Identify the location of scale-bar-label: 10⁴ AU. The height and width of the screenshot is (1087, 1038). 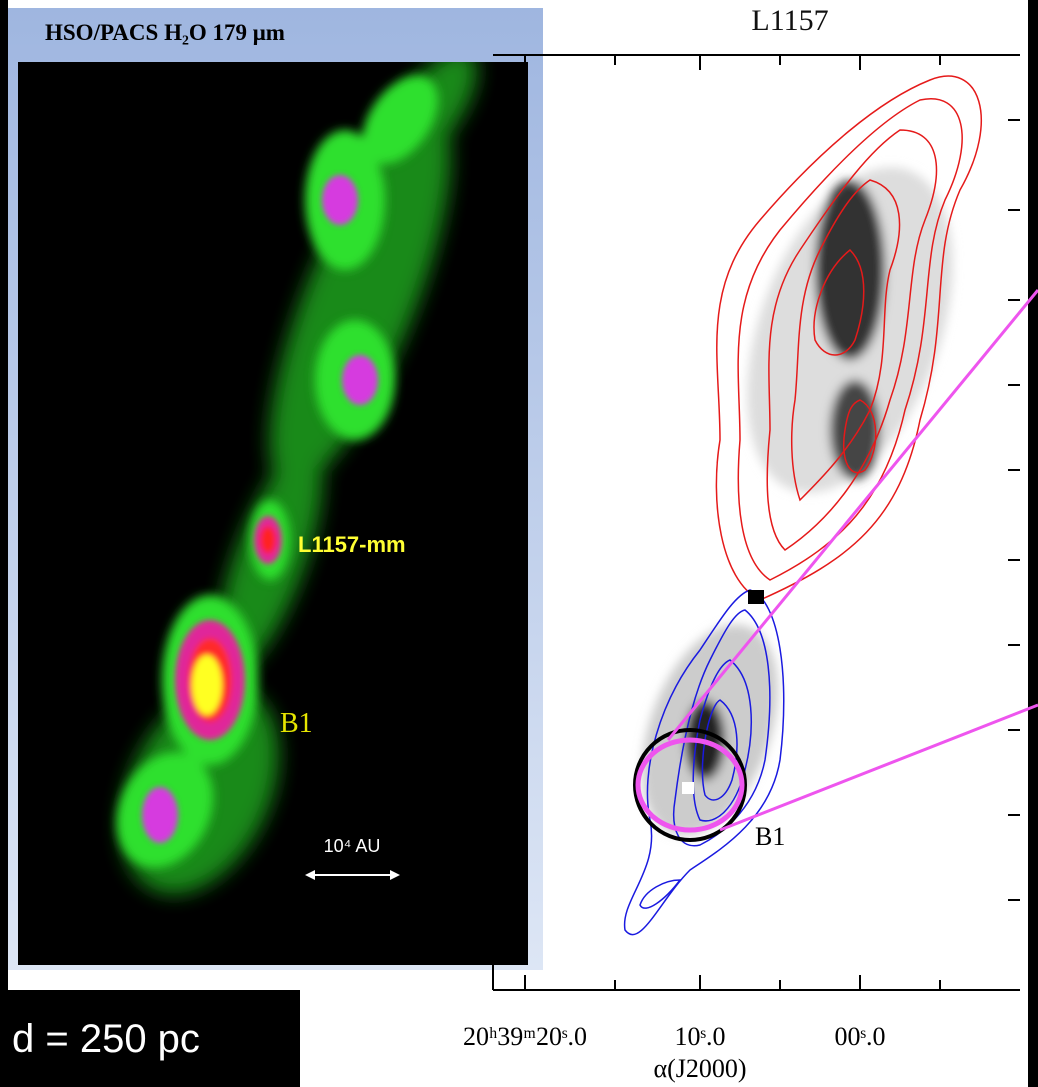
(352, 846).